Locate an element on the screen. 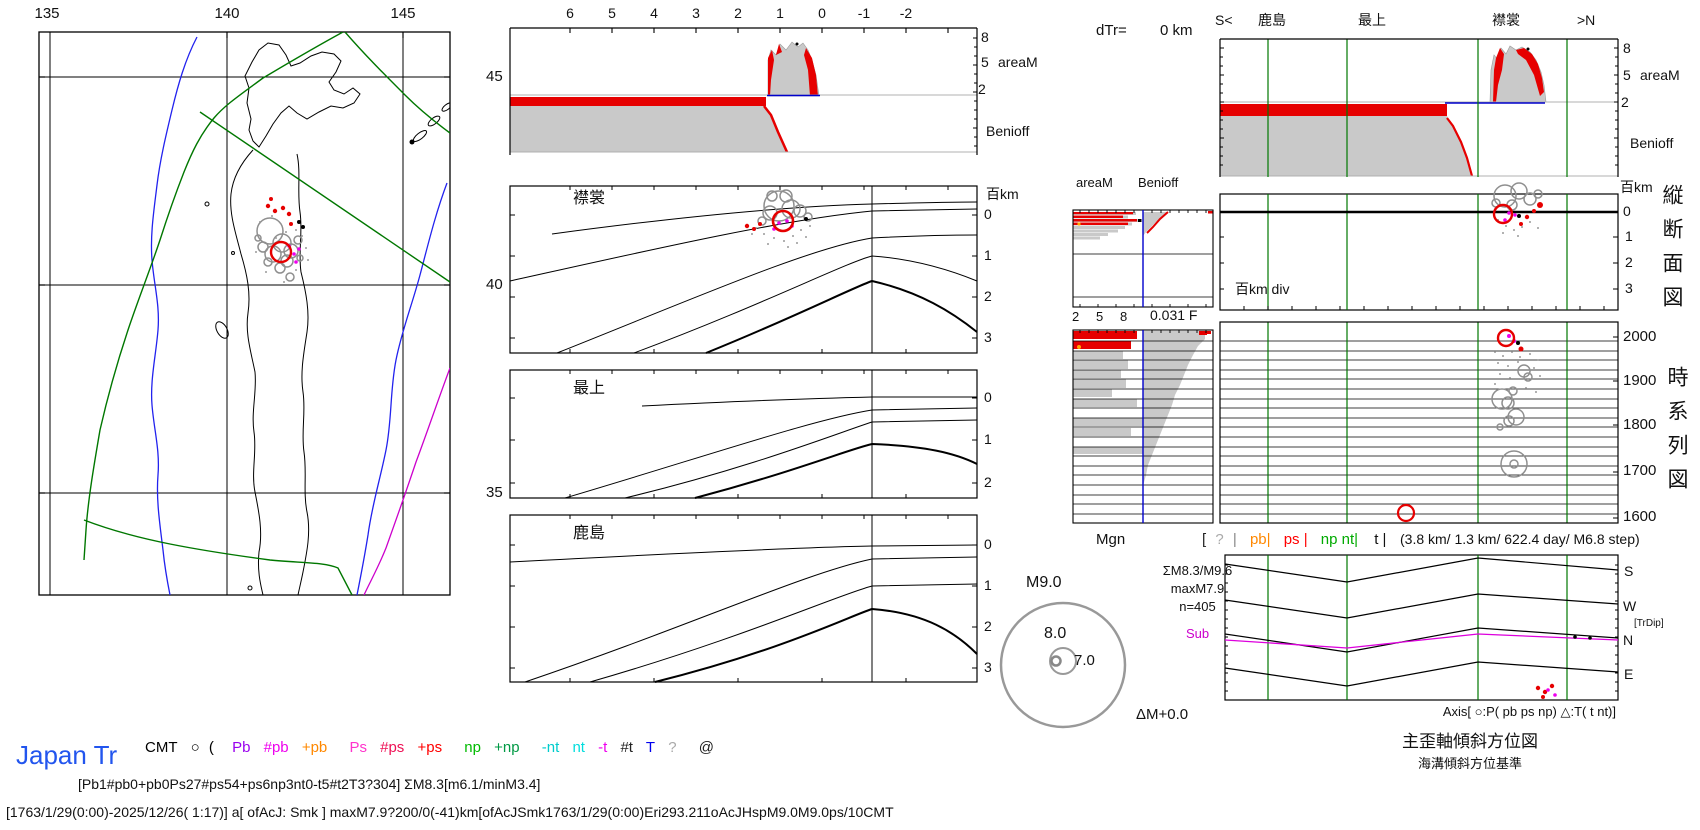 This screenshot has height=830, width=1700. map-main-event-marker is located at coordinates (281, 252).